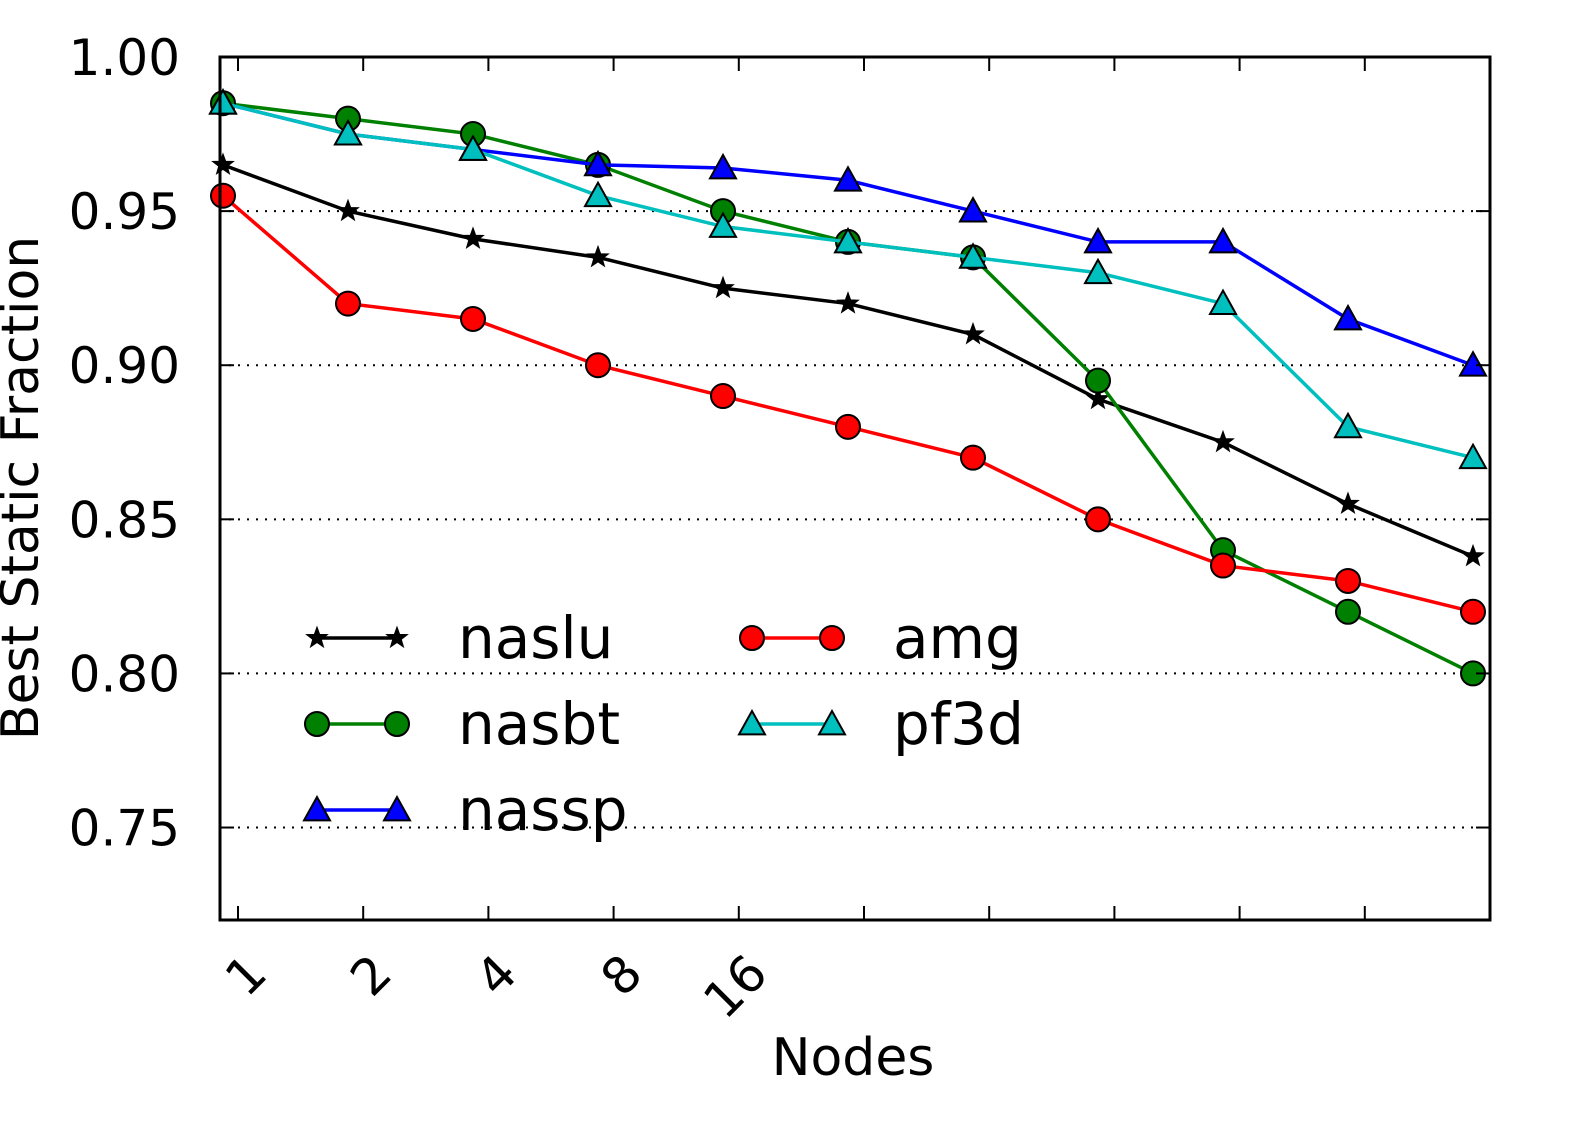 Image resolution: width=1590 pixels, height=1140 pixels. I want to click on y-axis-title: Best Static Fraction, so click(25, 488).